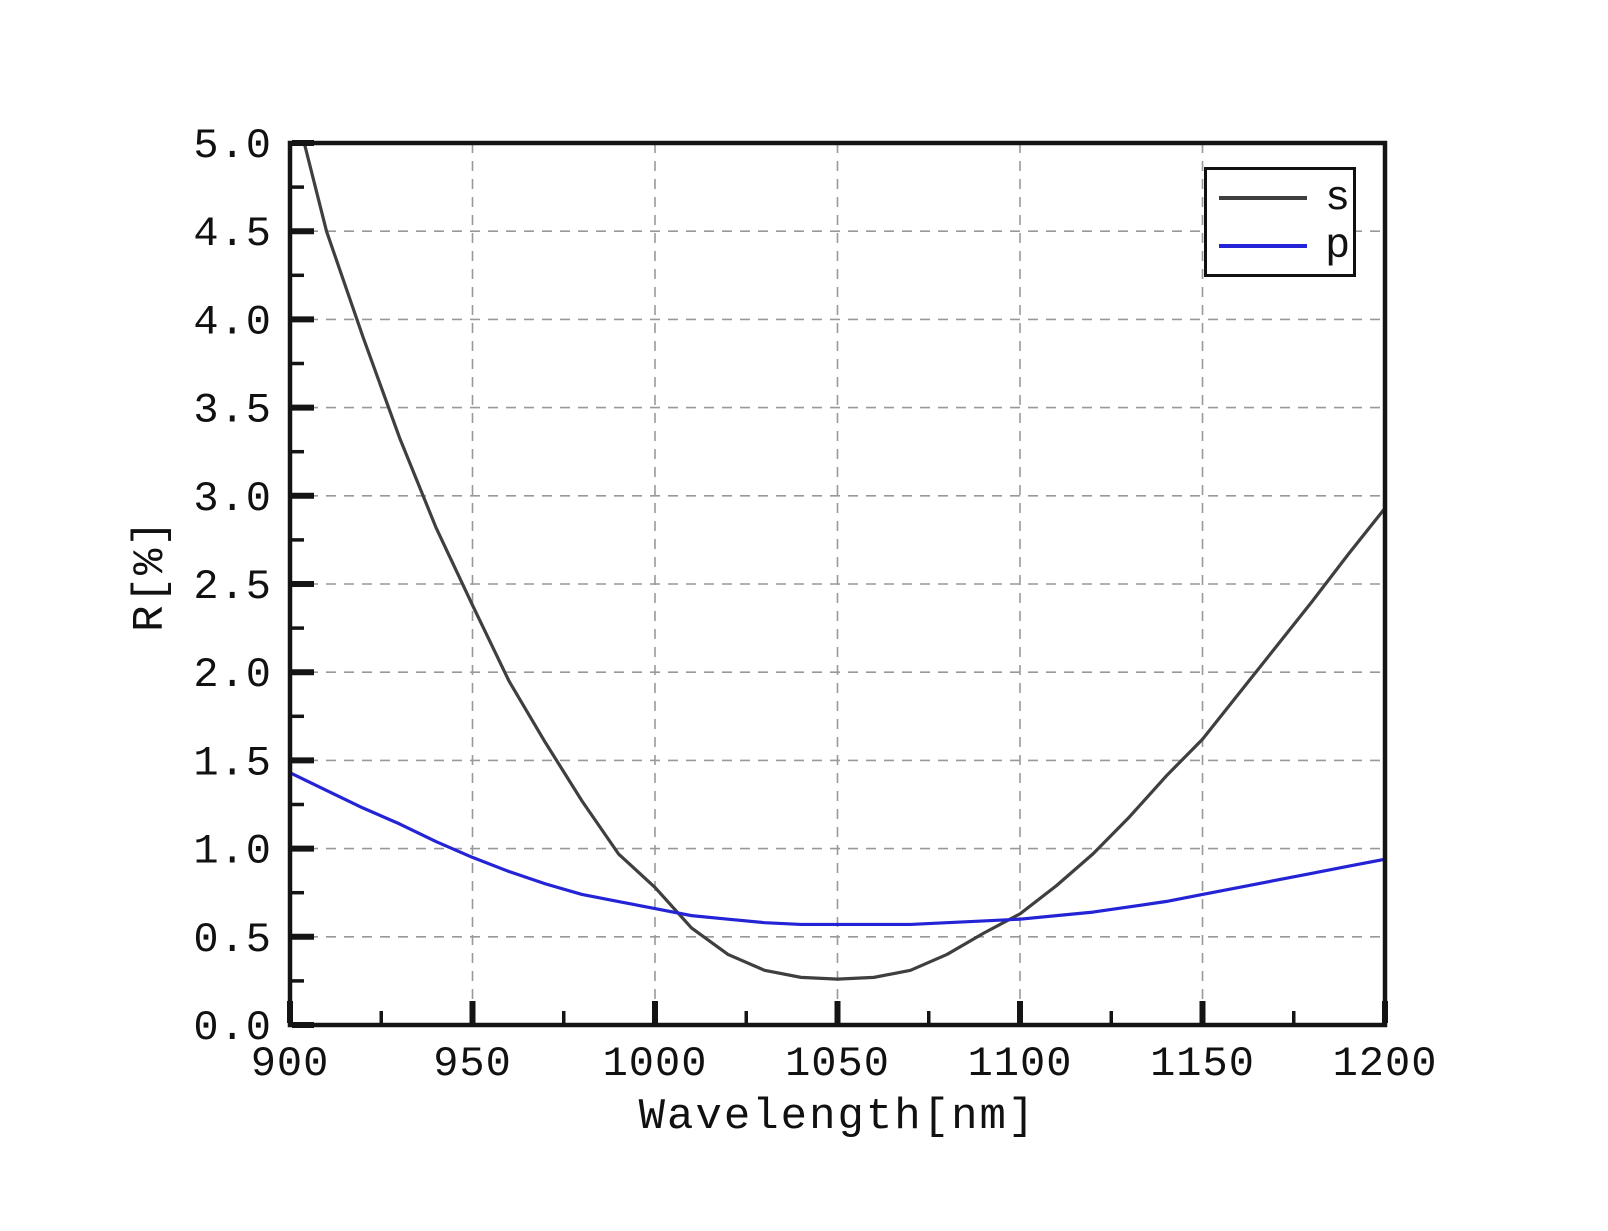  Describe the element at coordinates (837, 849) in the screenshot. I see `p-series-curve` at that location.